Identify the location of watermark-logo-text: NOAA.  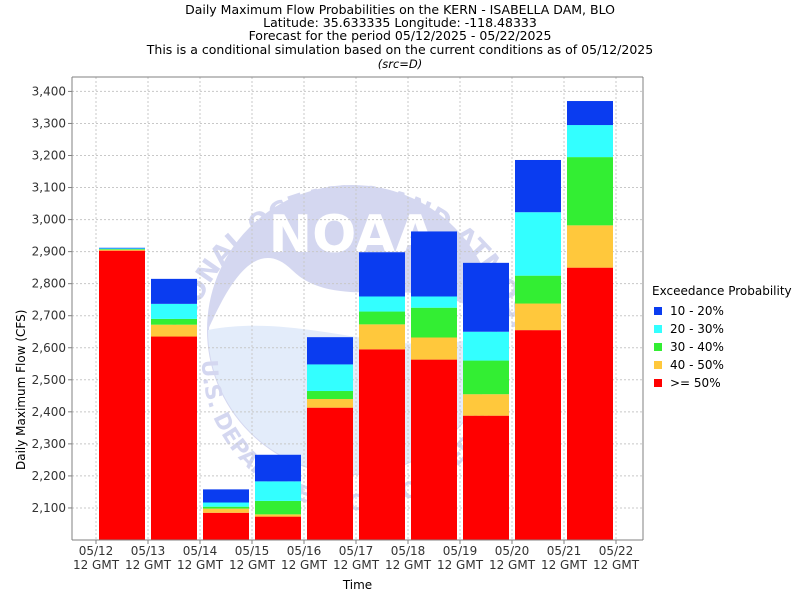
(352, 235).